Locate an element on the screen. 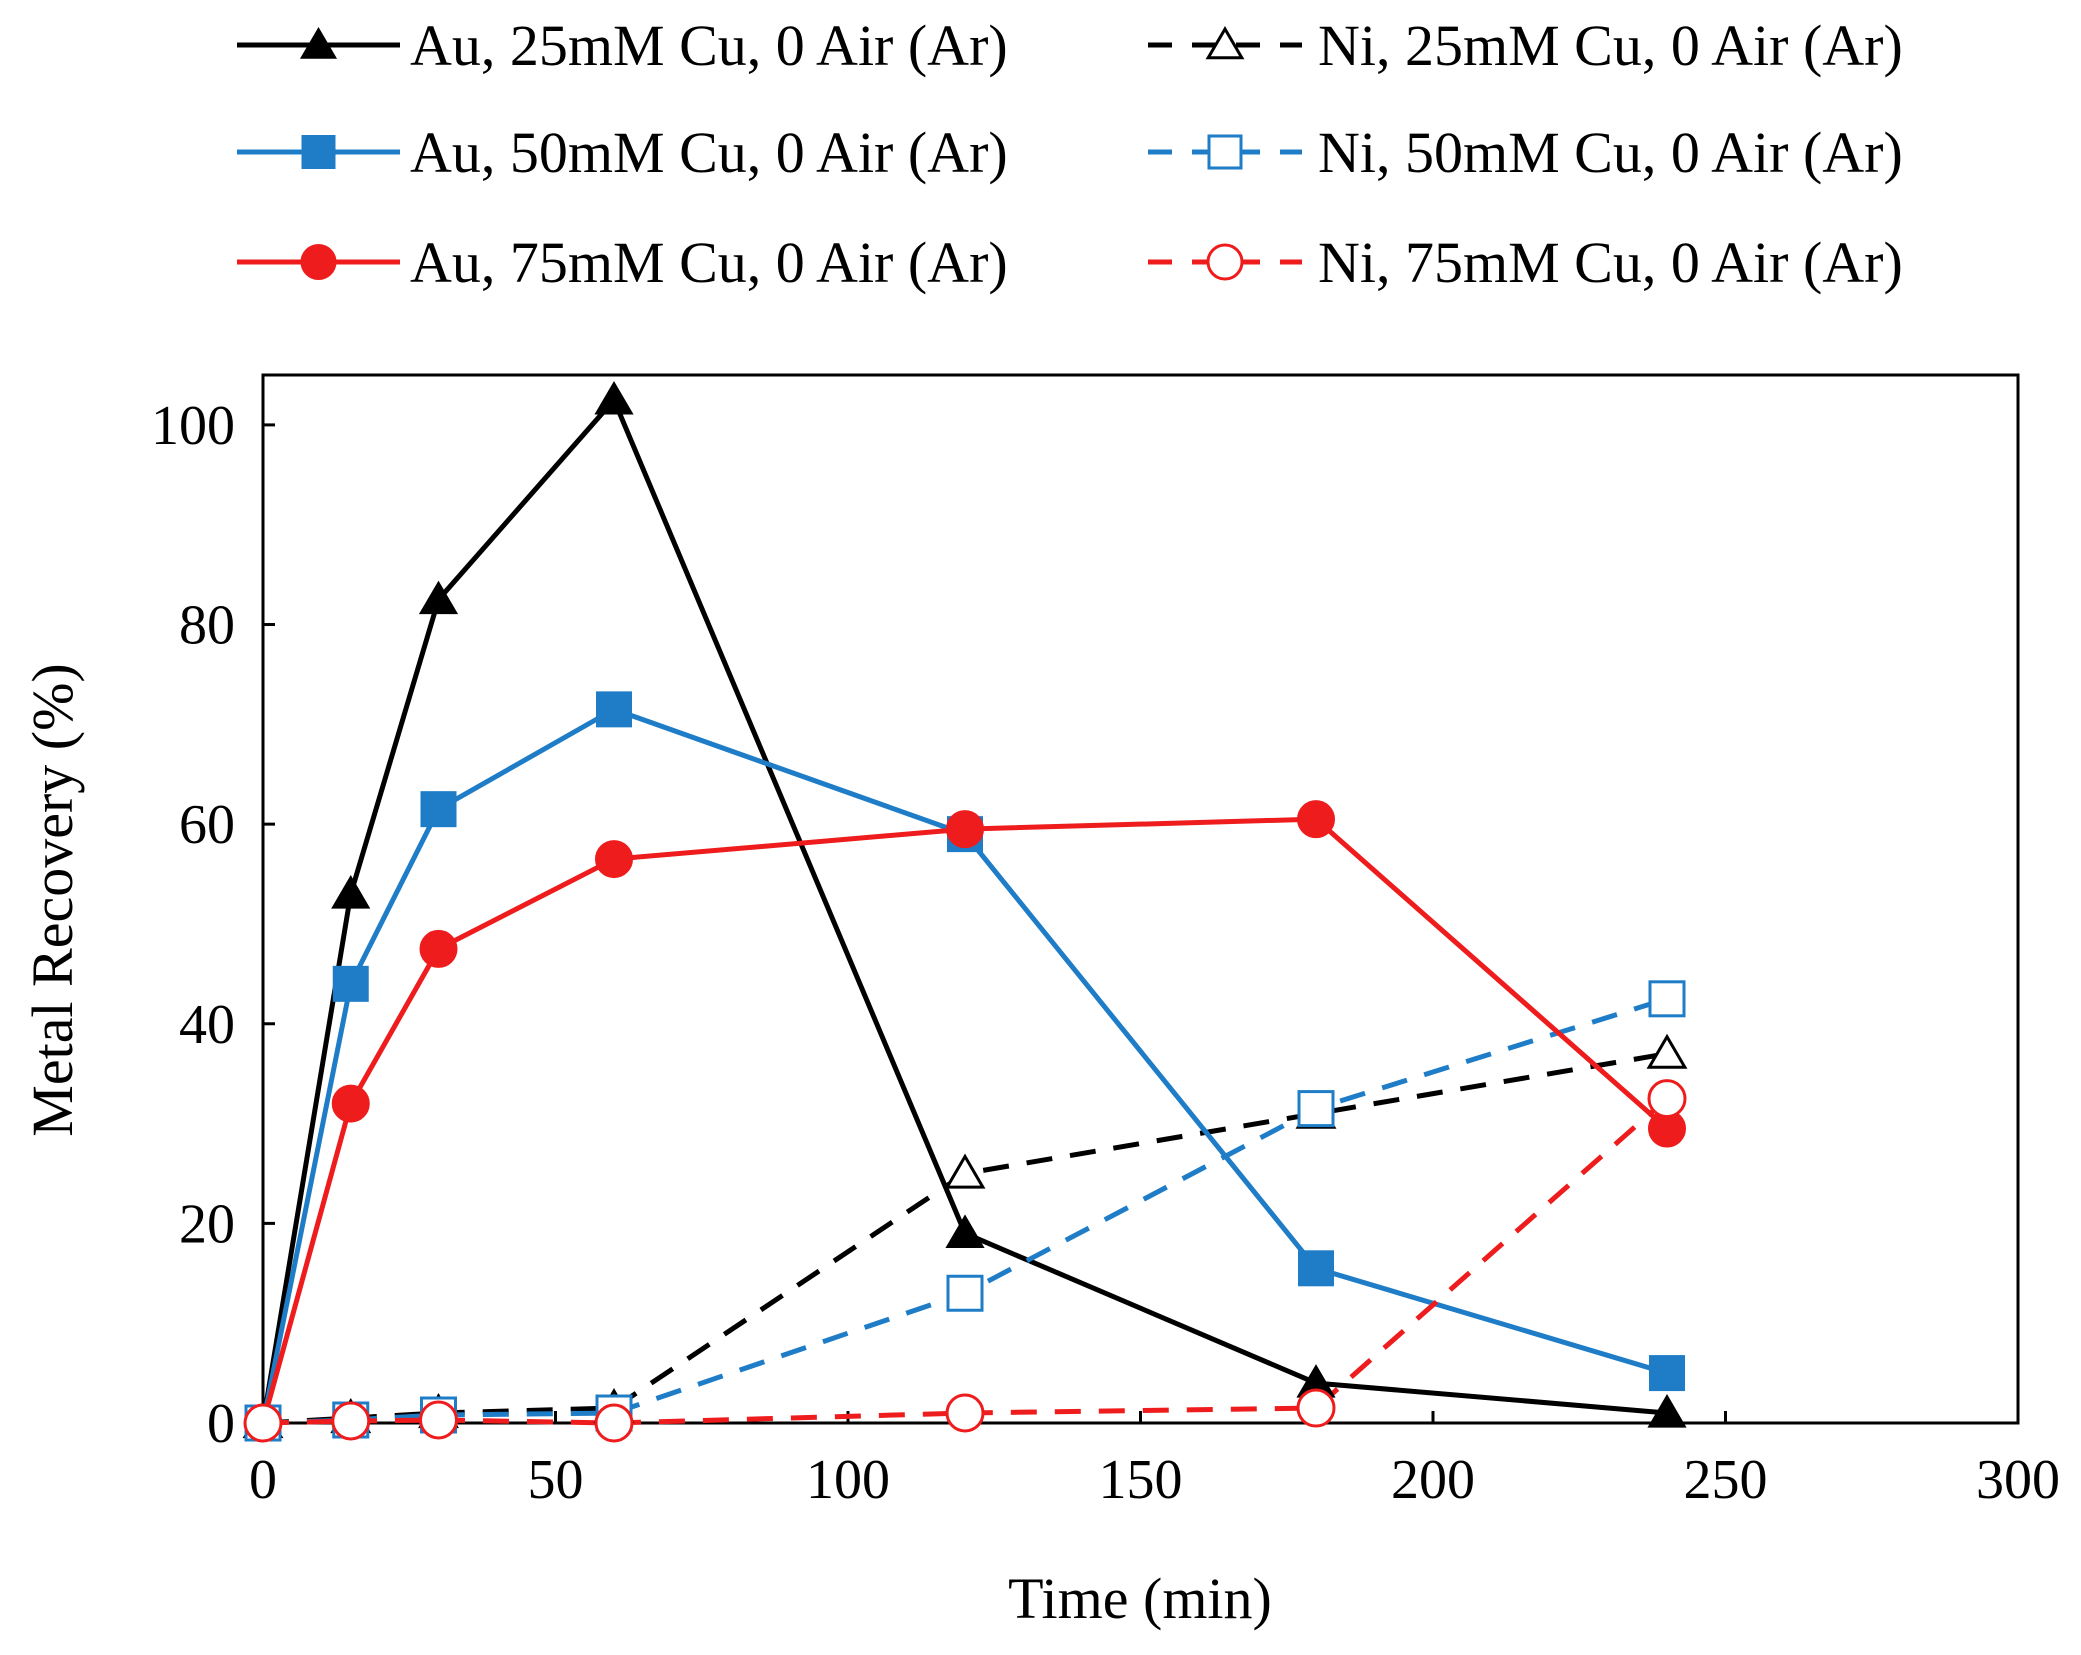 This screenshot has width=2081, height=1655. legend-item-ni-50mm-cu-0-air-ar: Ni, 50mM Cu, 0 Air (Ar) is located at coordinates (1525, 152).